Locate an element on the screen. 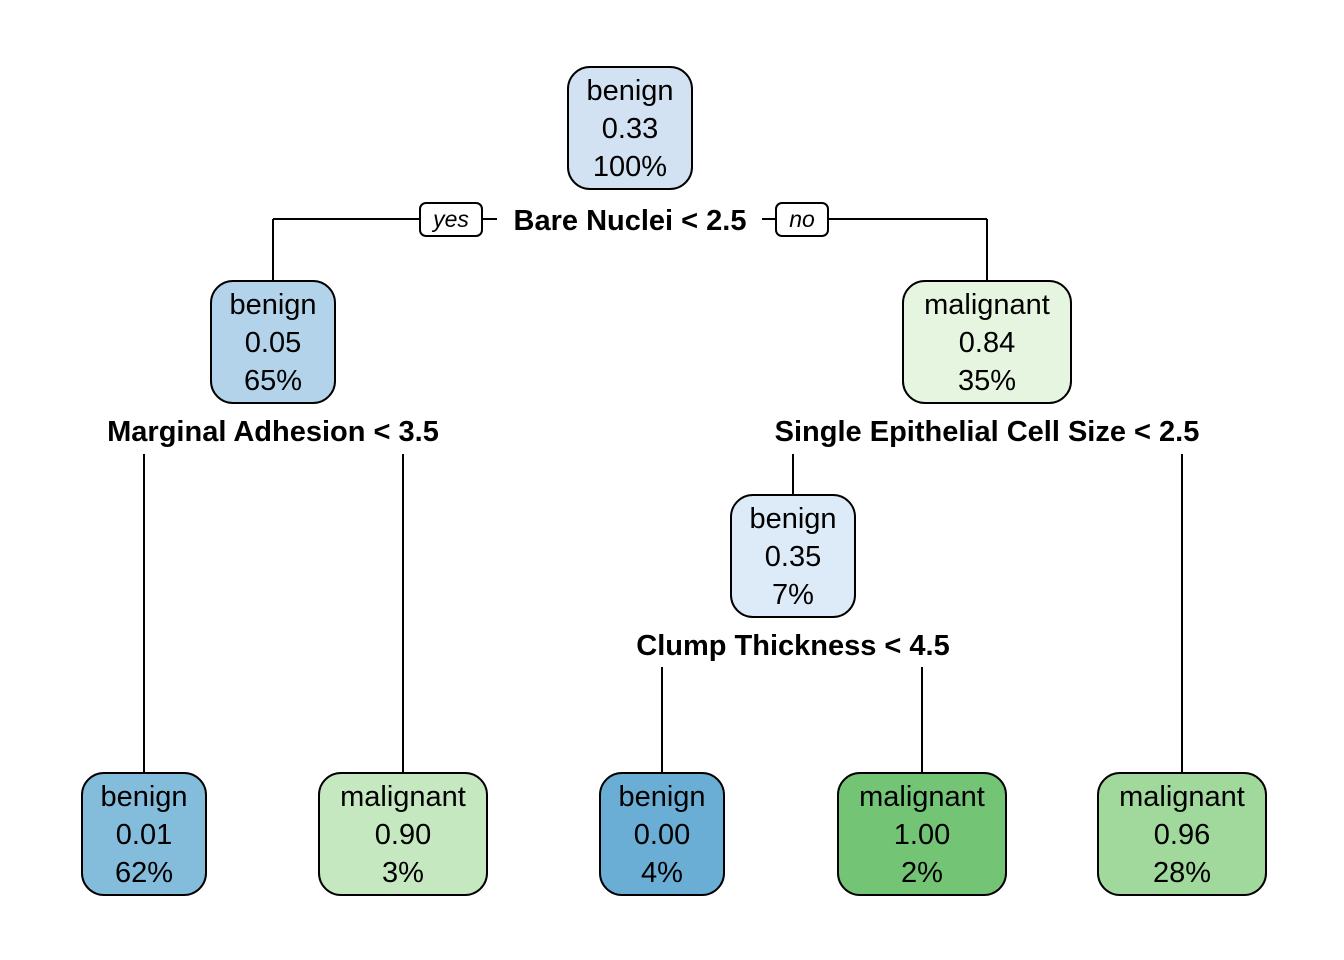 Image resolution: width=1344 pixels, height=960 pixels. leaf-1: benign 0.01 62% is located at coordinates (144, 834).